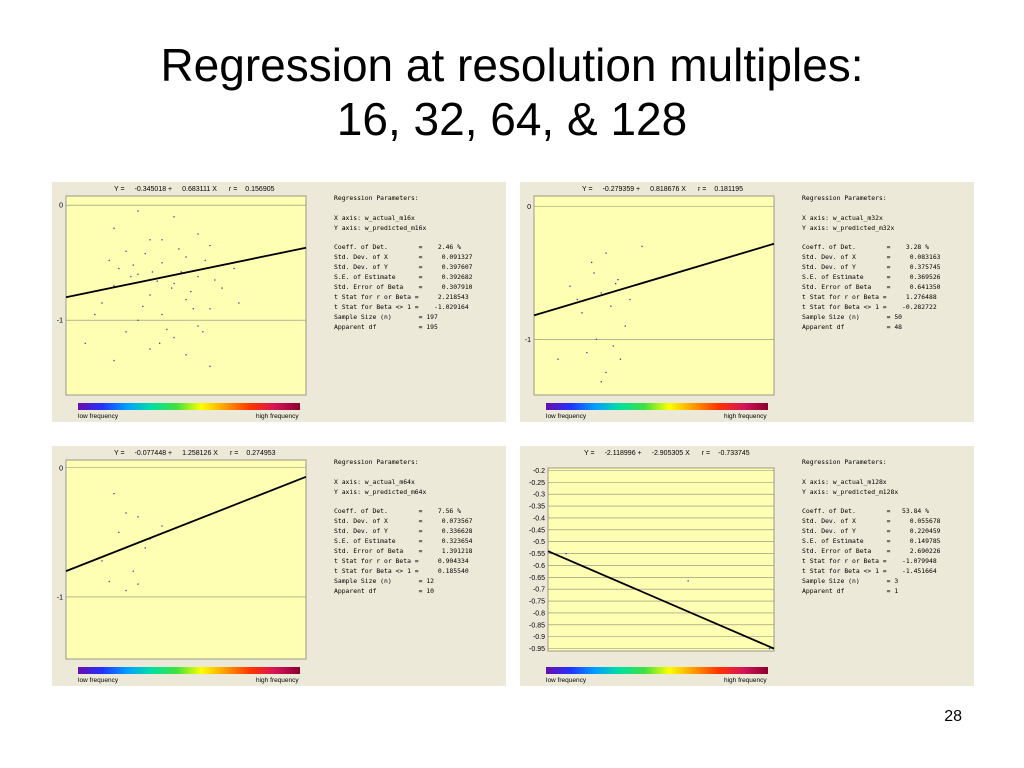  What do you see at coordinates (850, 580) in the screenshot?
I see `params-row: Sample Size (n) = 3` at bounding box center [850, 580].